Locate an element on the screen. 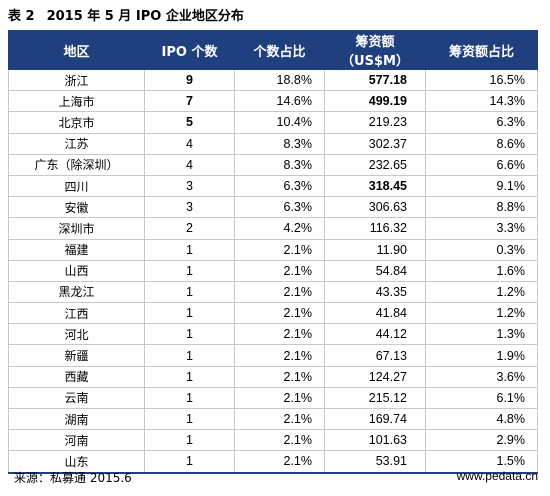  table-row: 山西 1 2.1% 54.84 1.6% is located at coordinates (273, 271).